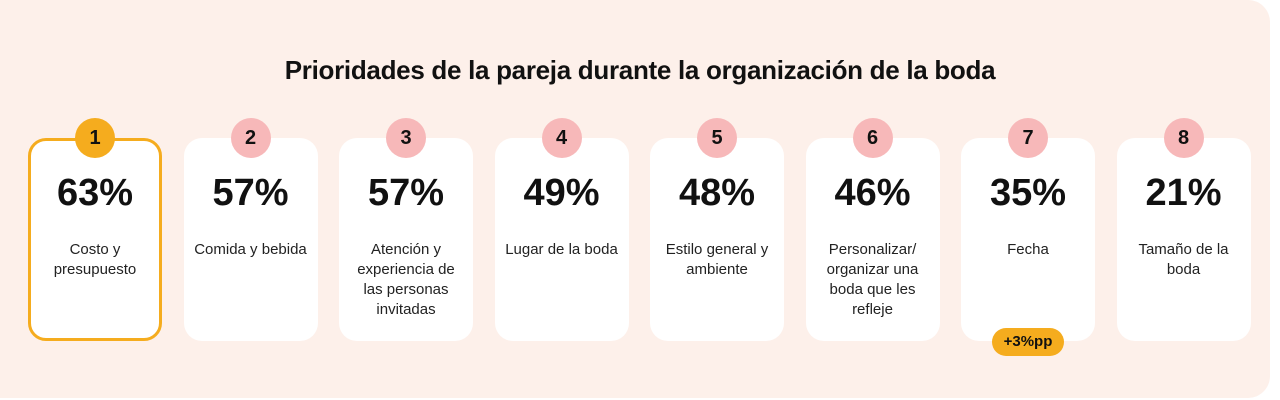 The width and height of the screenshot is (1280, 400). What do you see at coordinates (250, 229) in the screenshot?
I see `priority-card: 2 57% Comida y bebida` at bounding box center [250, 229].